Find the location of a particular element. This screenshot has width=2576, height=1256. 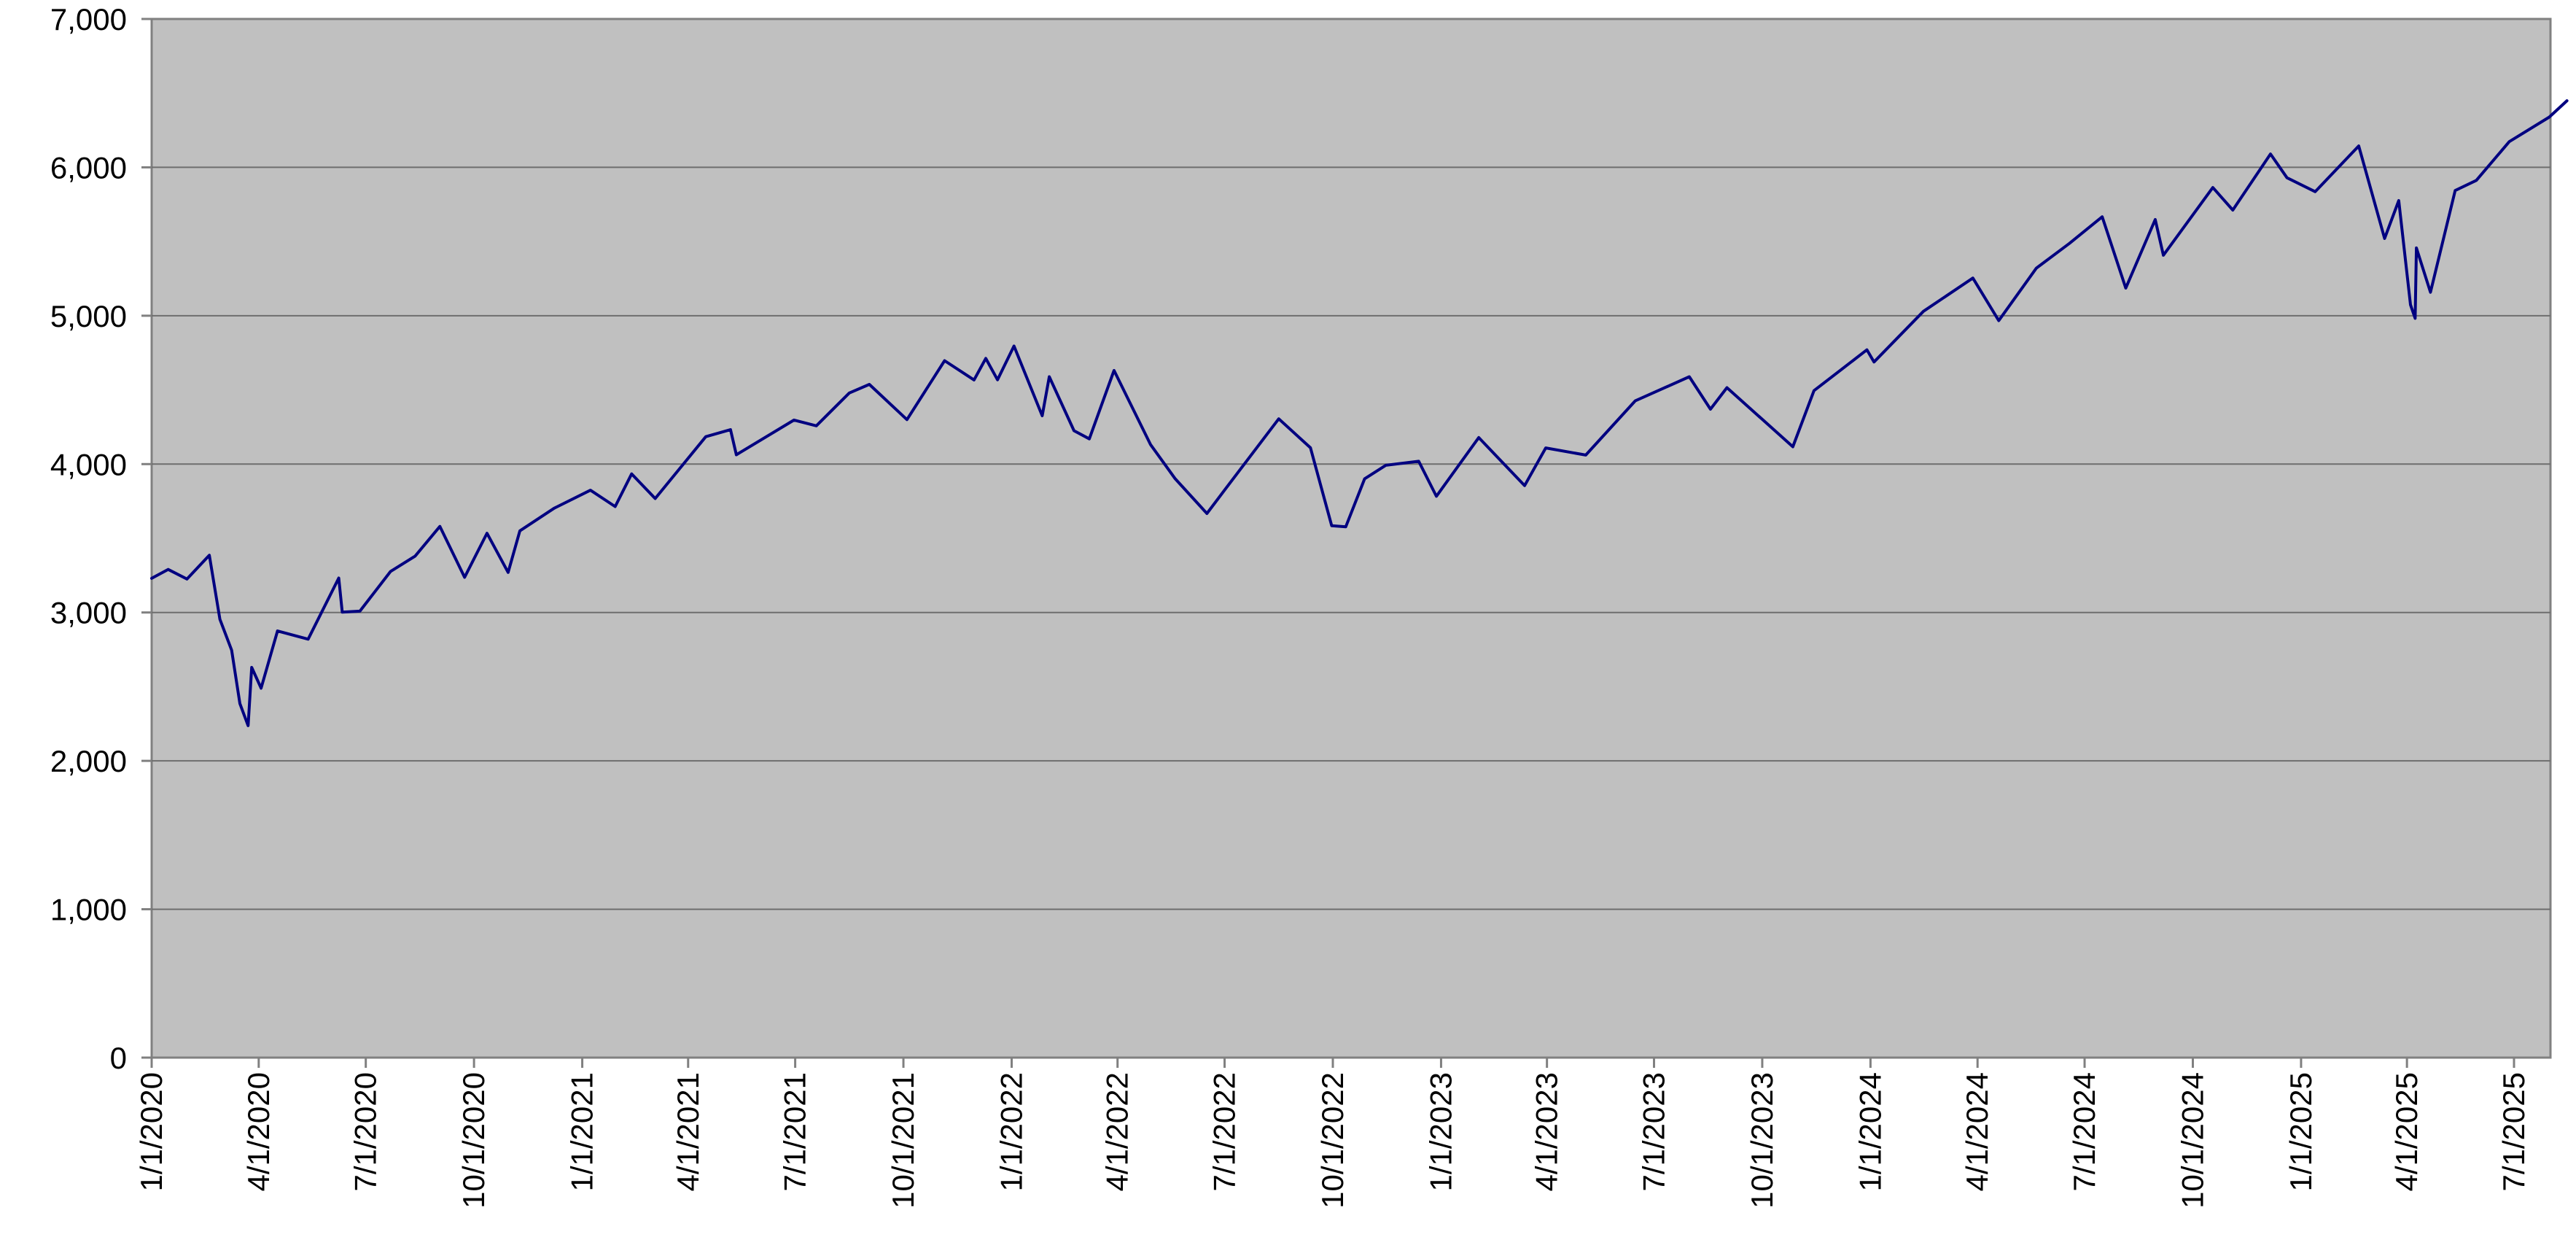

y-tick-label: 7,000 is located at coordinates (88, 19).